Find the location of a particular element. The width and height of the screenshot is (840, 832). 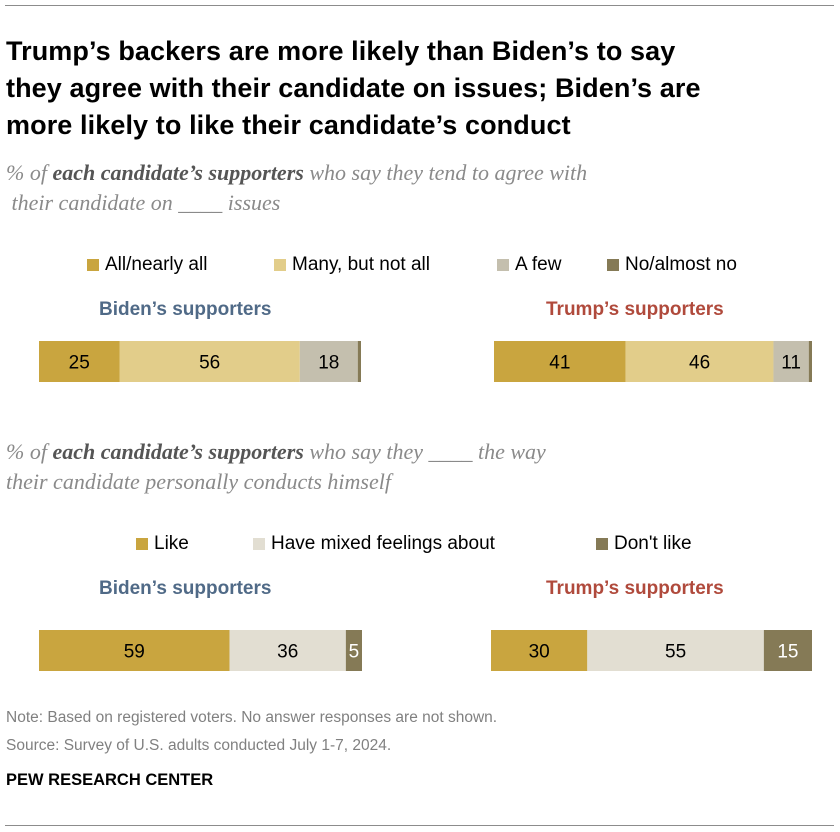

subtitle-issues-line2: their candidate on ____ issues is located at coordinates (146, 202).